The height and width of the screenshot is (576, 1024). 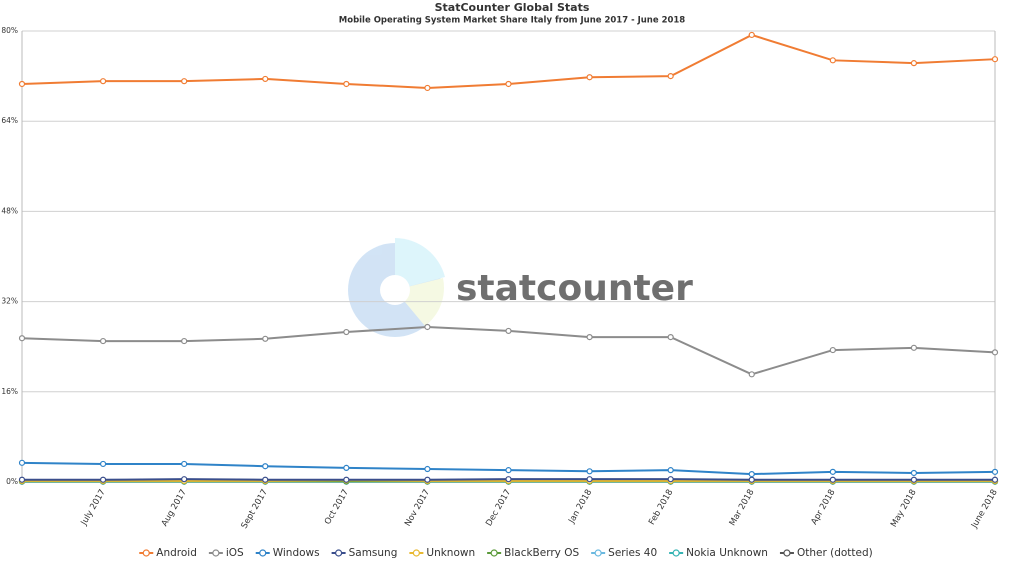 What do you see at coordinates (255, 509) in the screenshot?
I see `x-tick-label: Sept 2017` at bounding box center [255, 509].